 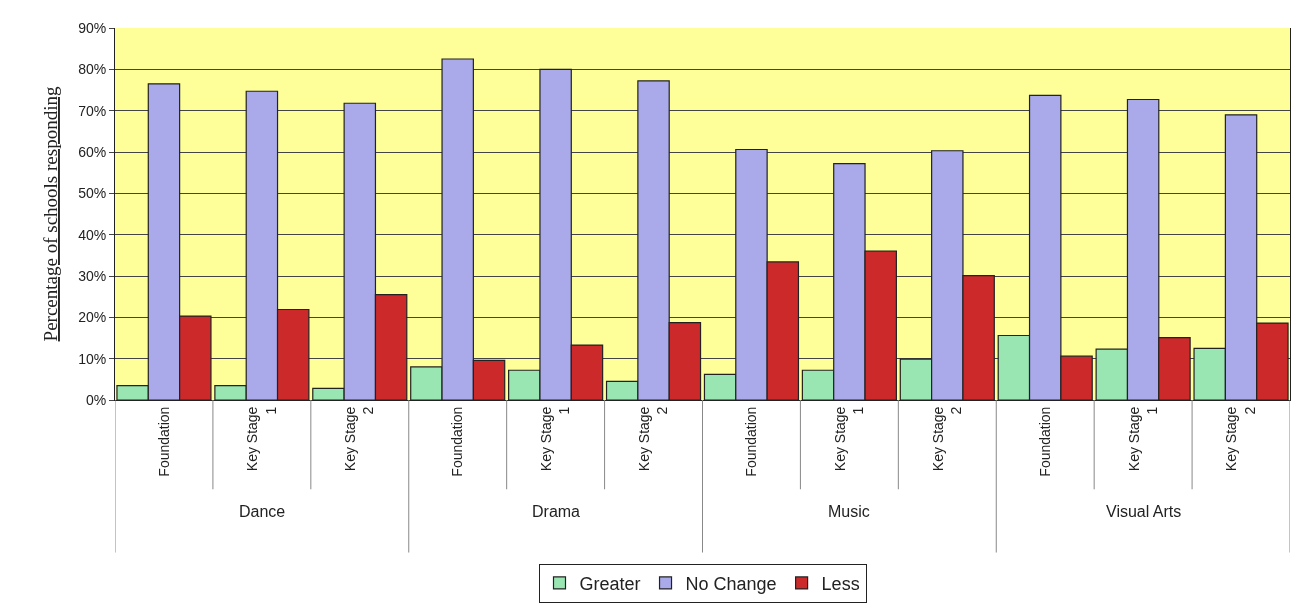 I want to click on text: Dance, so click(x=262, y=511).